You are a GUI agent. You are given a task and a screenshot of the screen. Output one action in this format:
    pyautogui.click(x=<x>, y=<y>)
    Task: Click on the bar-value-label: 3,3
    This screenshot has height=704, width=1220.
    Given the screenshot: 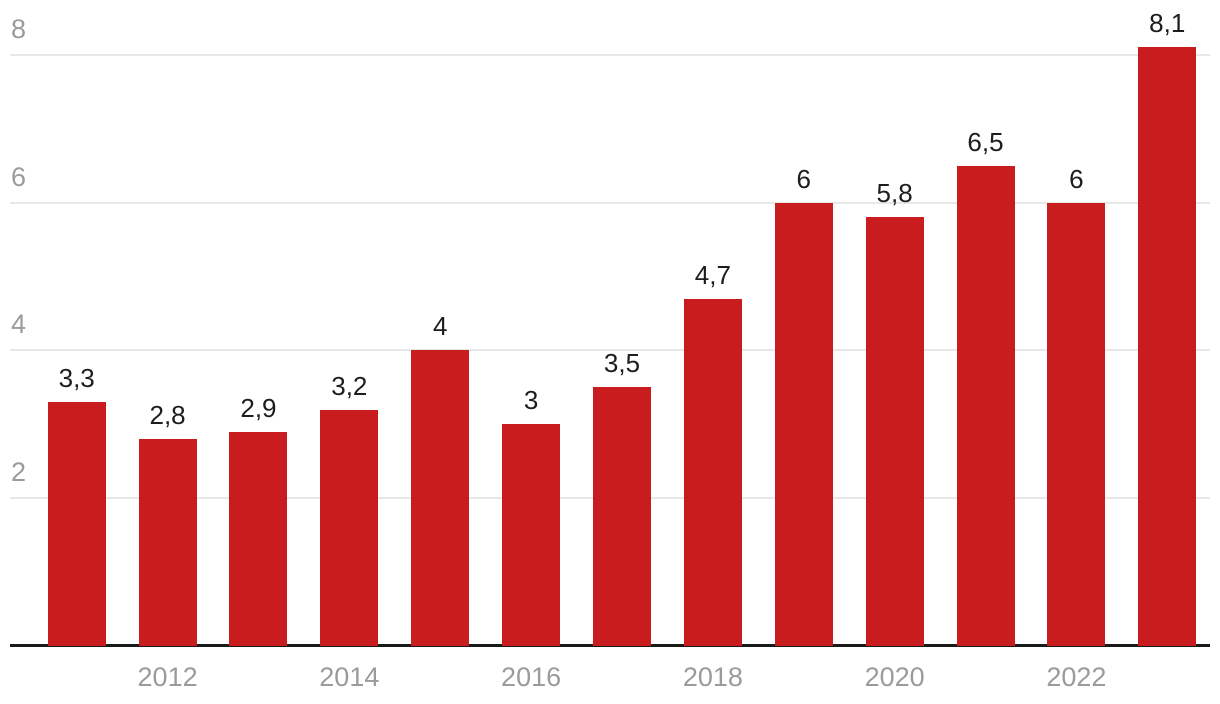 What is the action you would take?
    pyautogui.click(x=76, y=378)
    